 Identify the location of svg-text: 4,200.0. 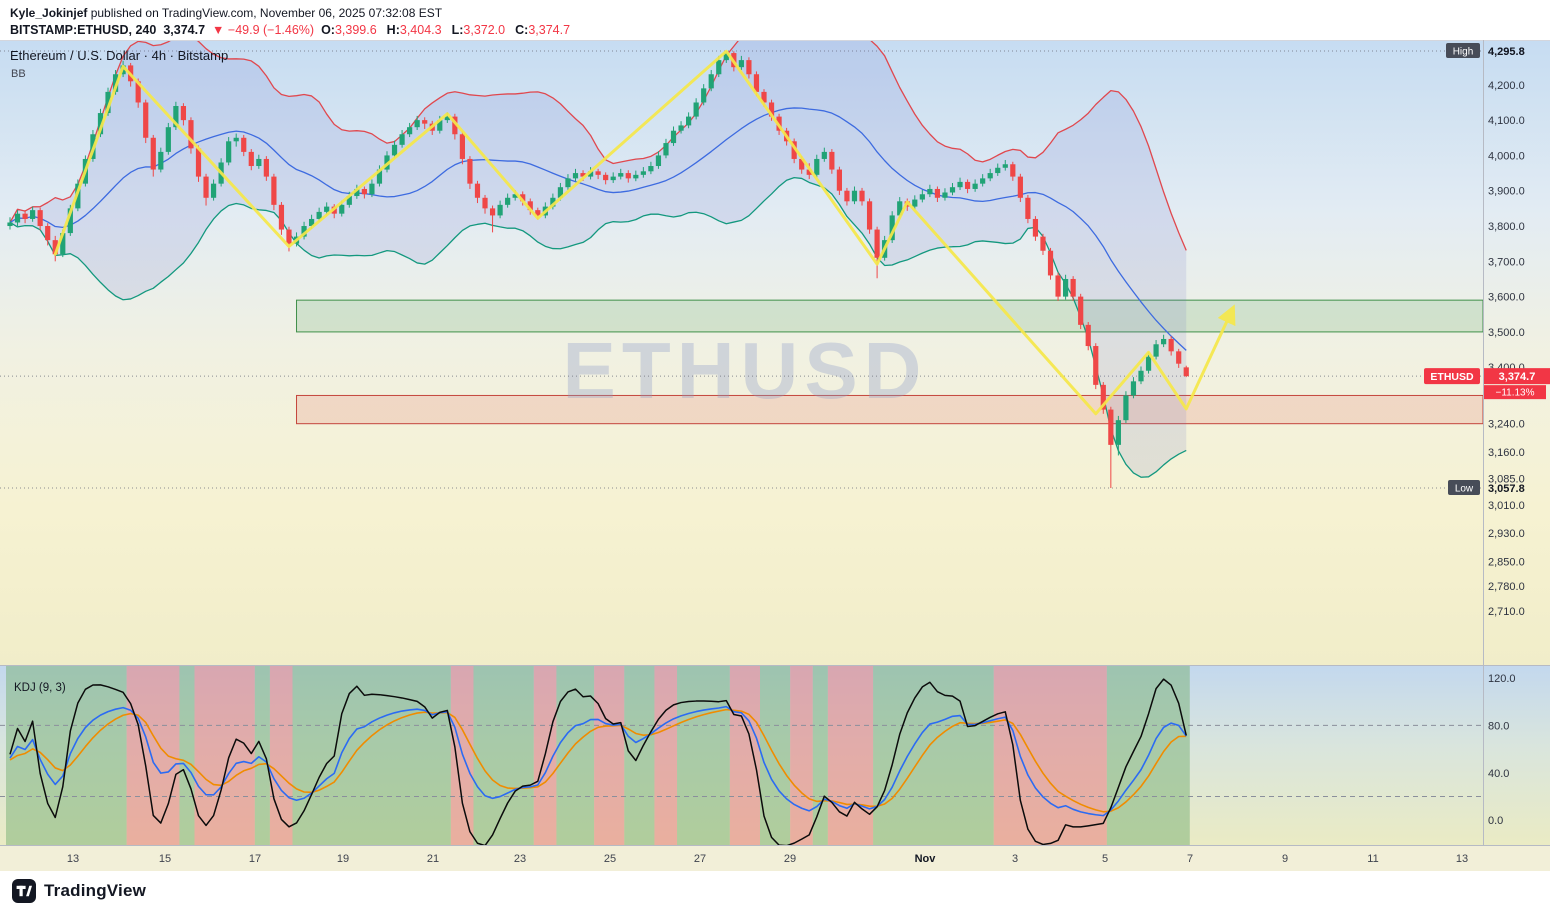
(1506, 86).